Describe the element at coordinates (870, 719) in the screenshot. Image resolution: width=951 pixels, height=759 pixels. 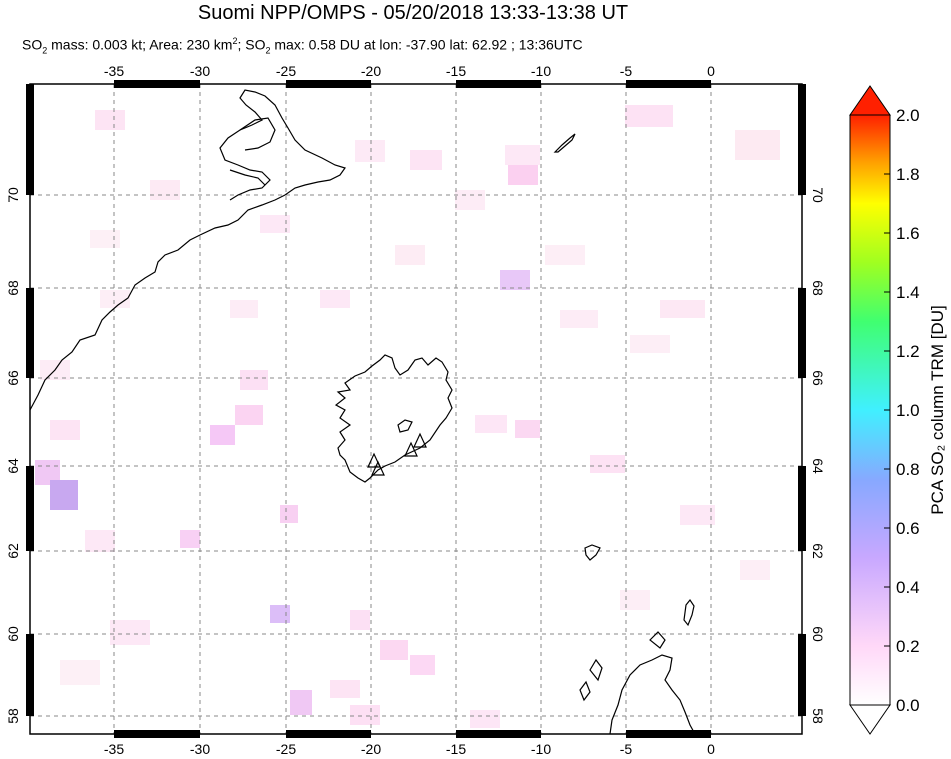
I see `colorbar-bottom-arrow-icon` at that location.